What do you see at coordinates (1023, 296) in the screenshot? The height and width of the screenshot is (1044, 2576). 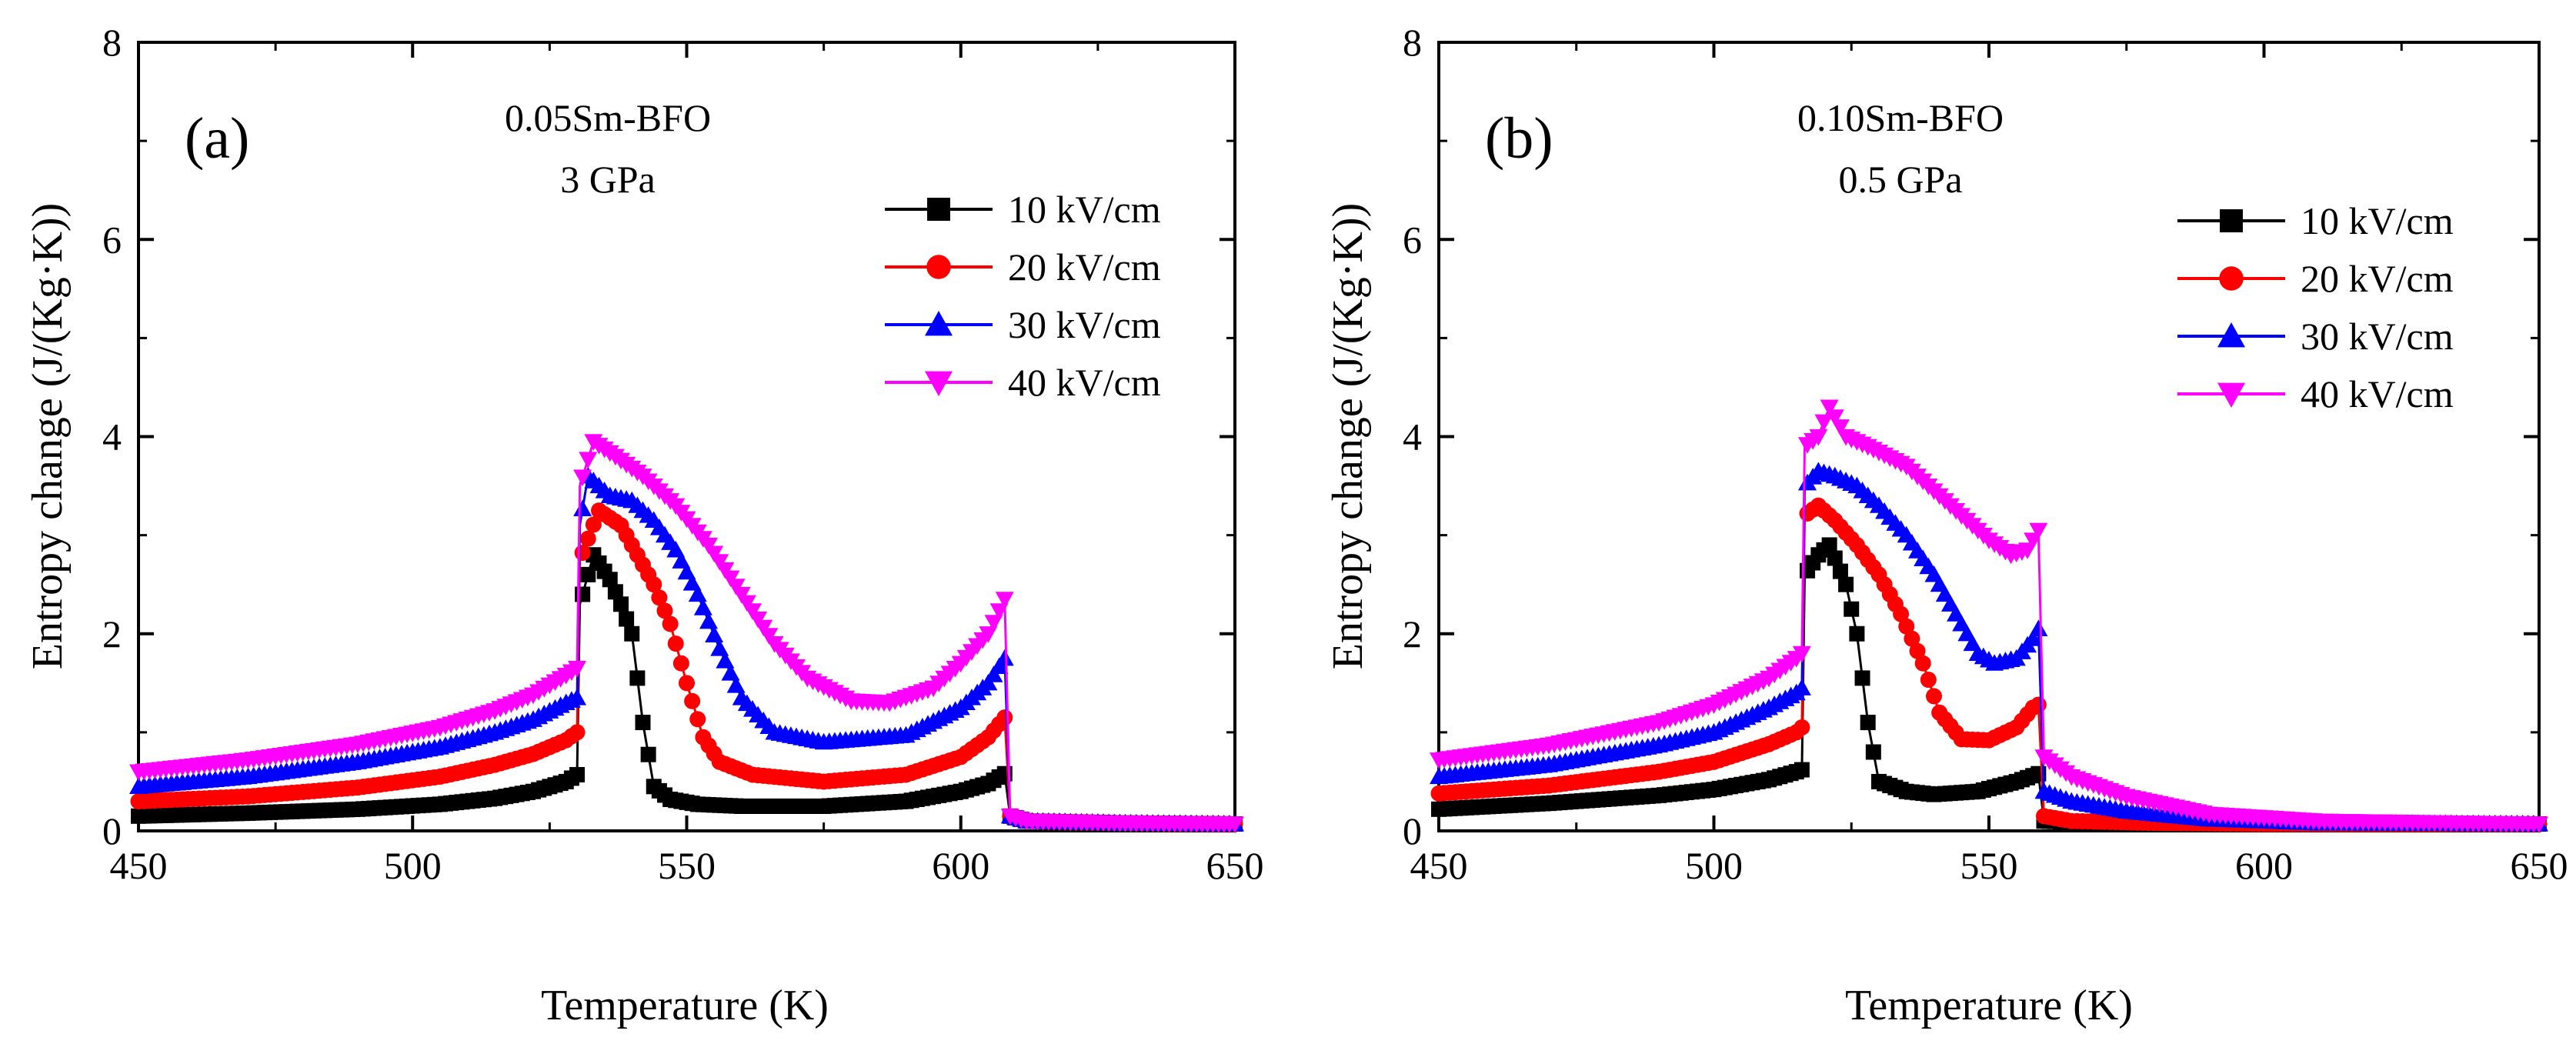 I see `legend: 10 kV/cm 20 kV/cm 30 kV/cm 40 kV/cm` at bounding box center [1023, 296].